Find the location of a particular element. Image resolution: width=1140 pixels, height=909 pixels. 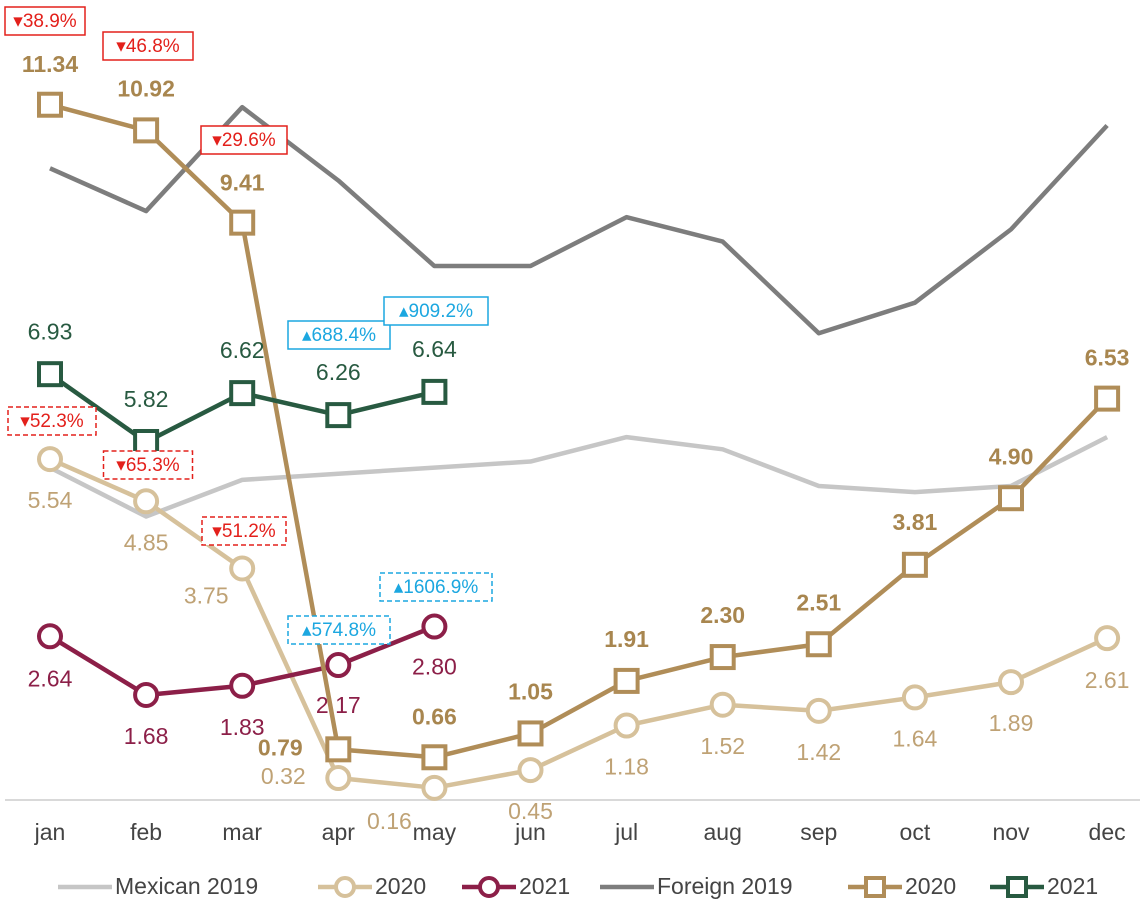

legend-item: Mexican 2019 is located at coordinates (158, 886).